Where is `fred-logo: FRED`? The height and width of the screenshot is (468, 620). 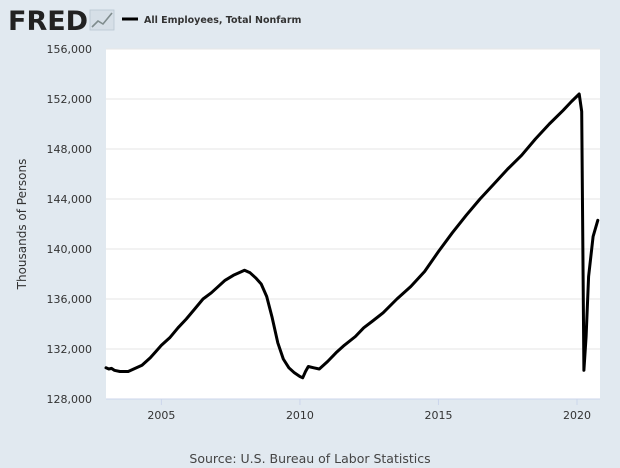
fred-logo: FRED is located at coordinates (48, 21).